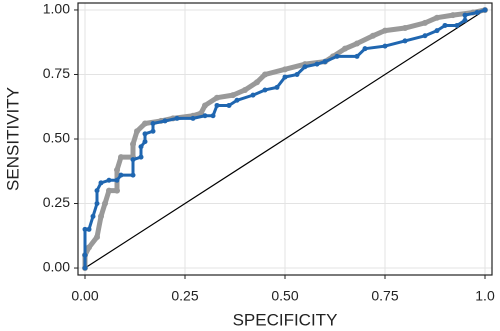 Image resolution: width=500 pixels, height=331 pixels. Describe the element at coordinates (485, 296) in the screenshot. I see `x-tick-label: 1.0` at that location.